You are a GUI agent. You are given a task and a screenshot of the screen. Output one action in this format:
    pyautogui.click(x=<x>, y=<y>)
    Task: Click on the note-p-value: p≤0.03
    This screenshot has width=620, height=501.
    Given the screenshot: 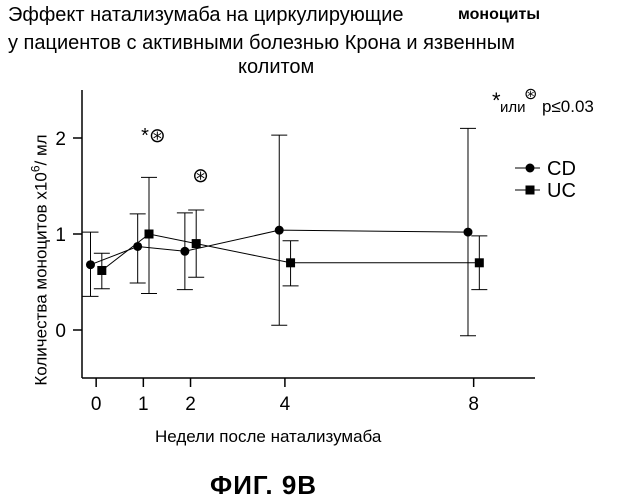 What is the action you would take?
    pyautogui.click(x=568, y=106)
    